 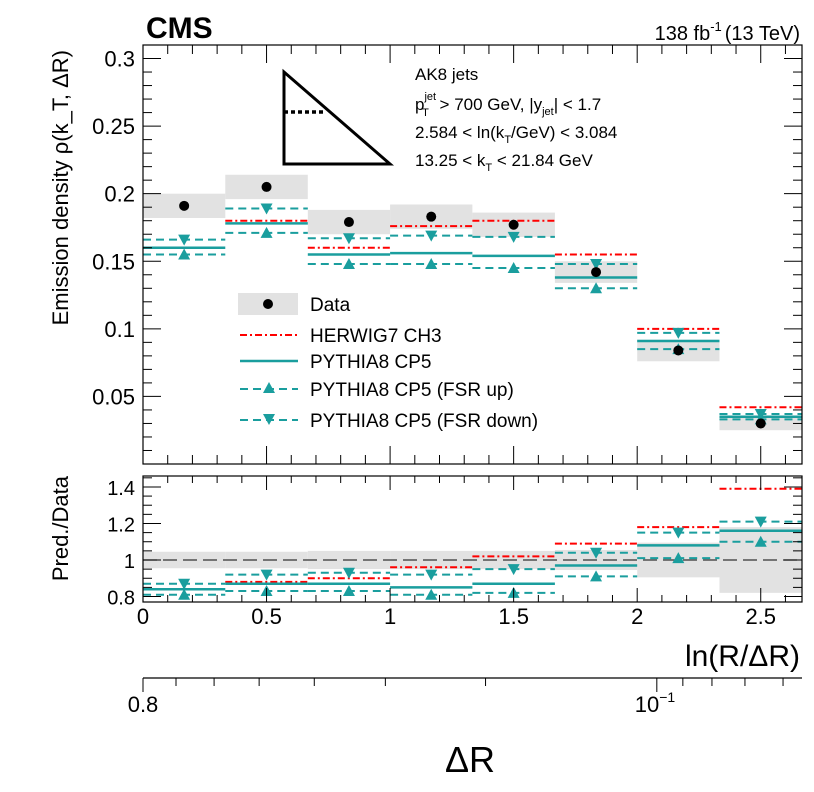 I want to click on secondary-tick-label-left: 0.8, so click(x=143, y=704).